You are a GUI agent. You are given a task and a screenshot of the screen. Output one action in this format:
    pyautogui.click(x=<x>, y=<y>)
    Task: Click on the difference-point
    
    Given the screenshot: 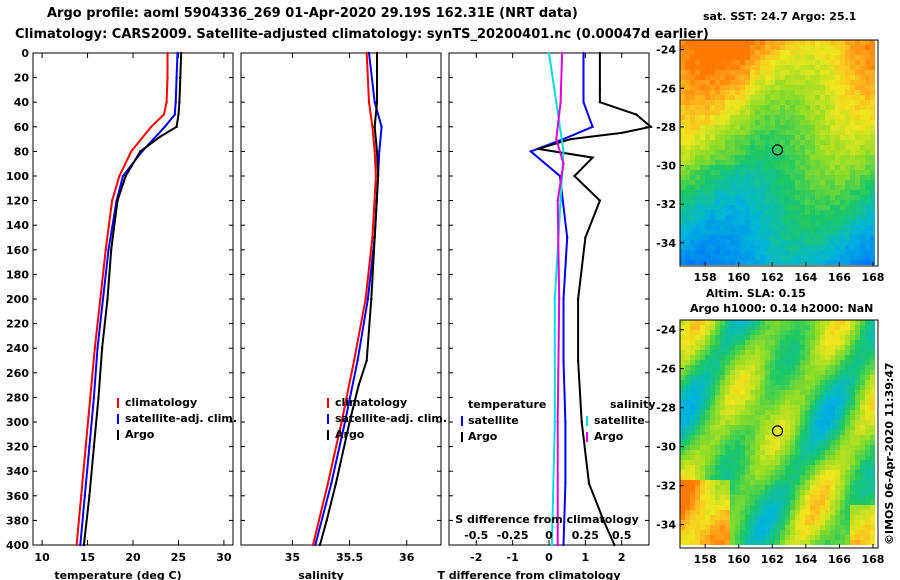 What is the action you would take?
    pyautogui.click(x=581, y=422)
    